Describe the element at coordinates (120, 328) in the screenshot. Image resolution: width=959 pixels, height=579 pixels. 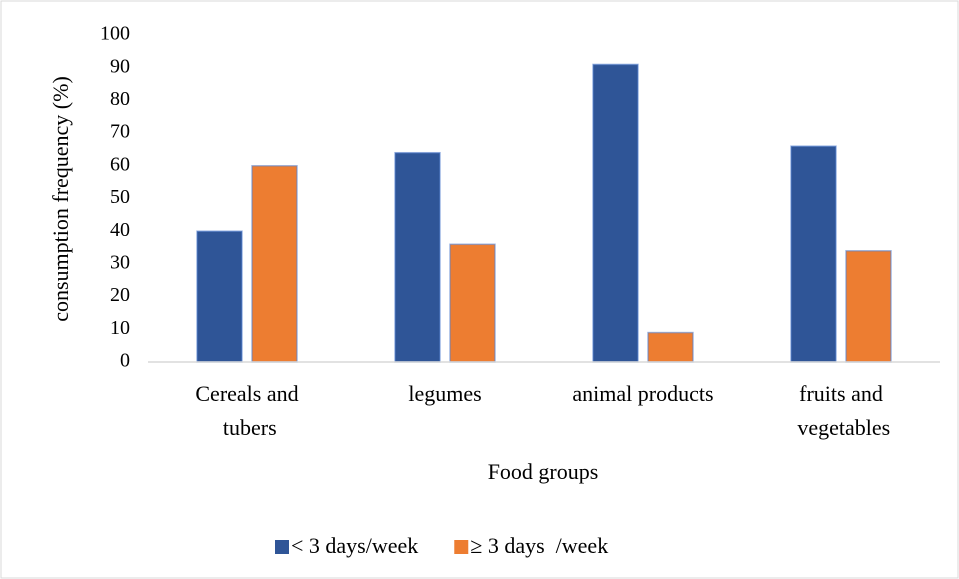
I see `y-tick-label: 10` at that location.